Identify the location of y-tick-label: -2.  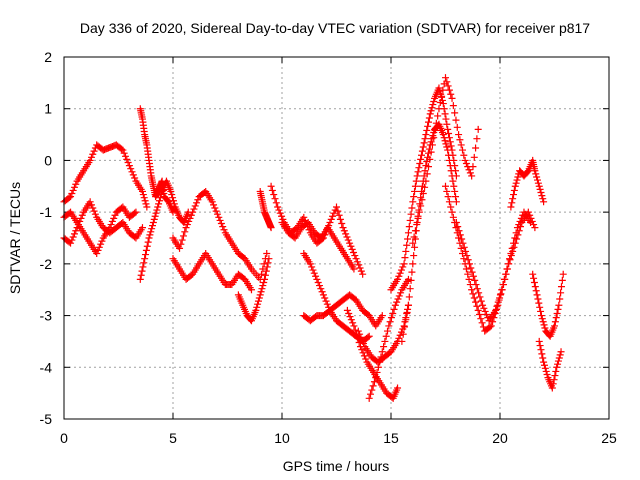
(46, 264).